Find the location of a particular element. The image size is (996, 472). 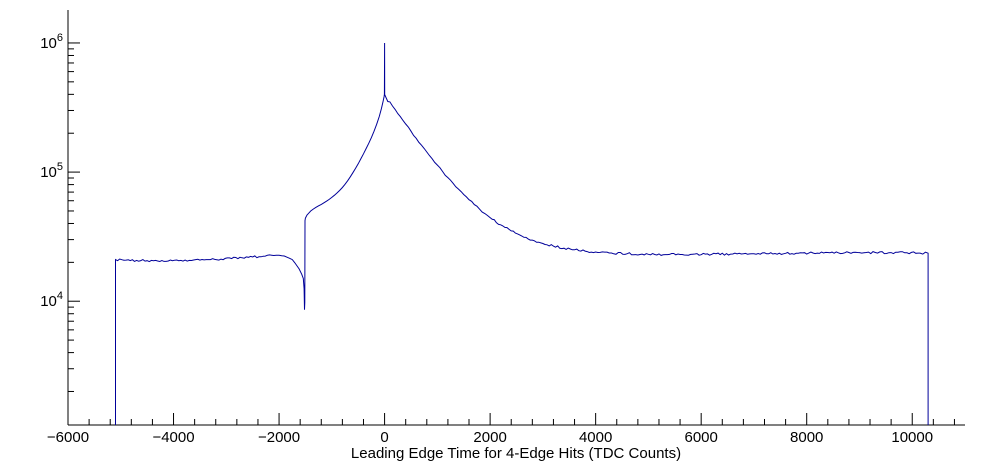

x-tick-label: −2000 is located at coordinates (279, 437).